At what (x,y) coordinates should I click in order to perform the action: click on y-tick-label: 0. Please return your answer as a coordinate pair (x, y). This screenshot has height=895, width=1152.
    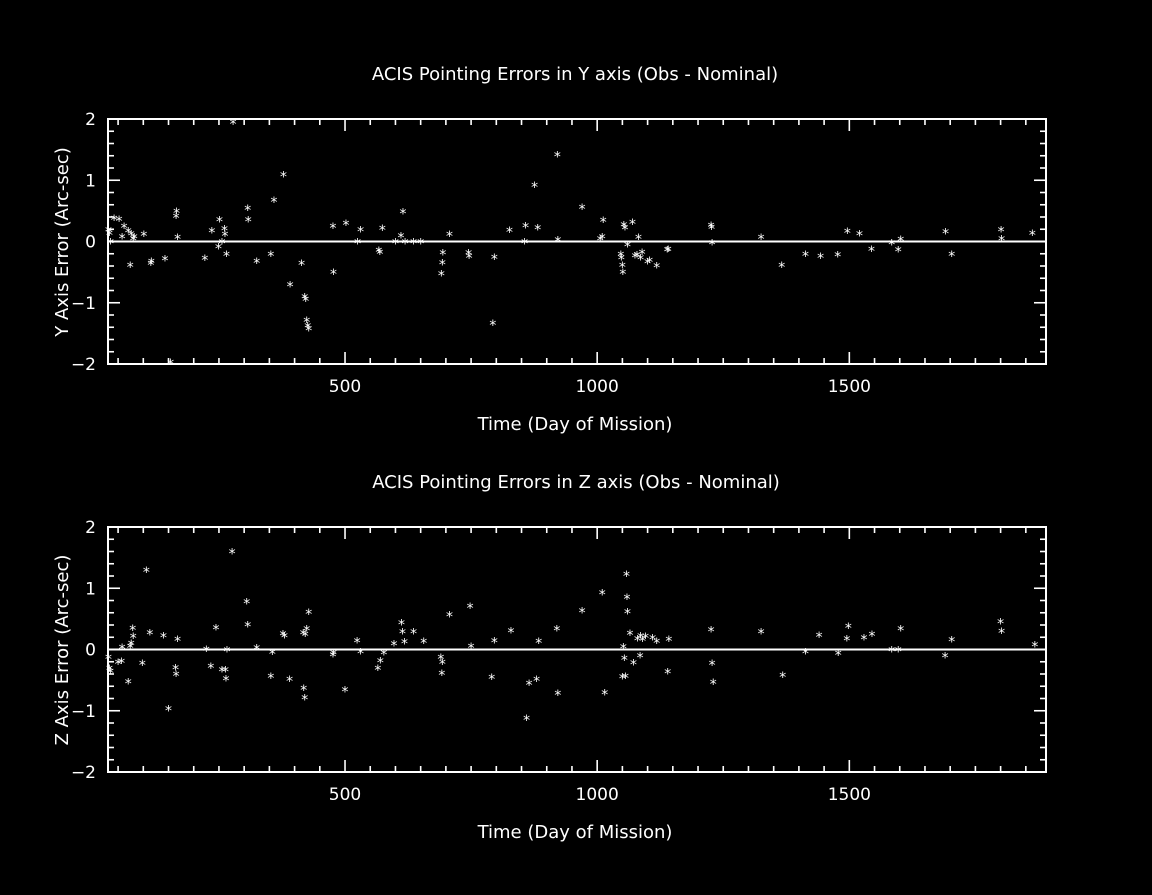
    Looking at the image, I should click on (90, 651).